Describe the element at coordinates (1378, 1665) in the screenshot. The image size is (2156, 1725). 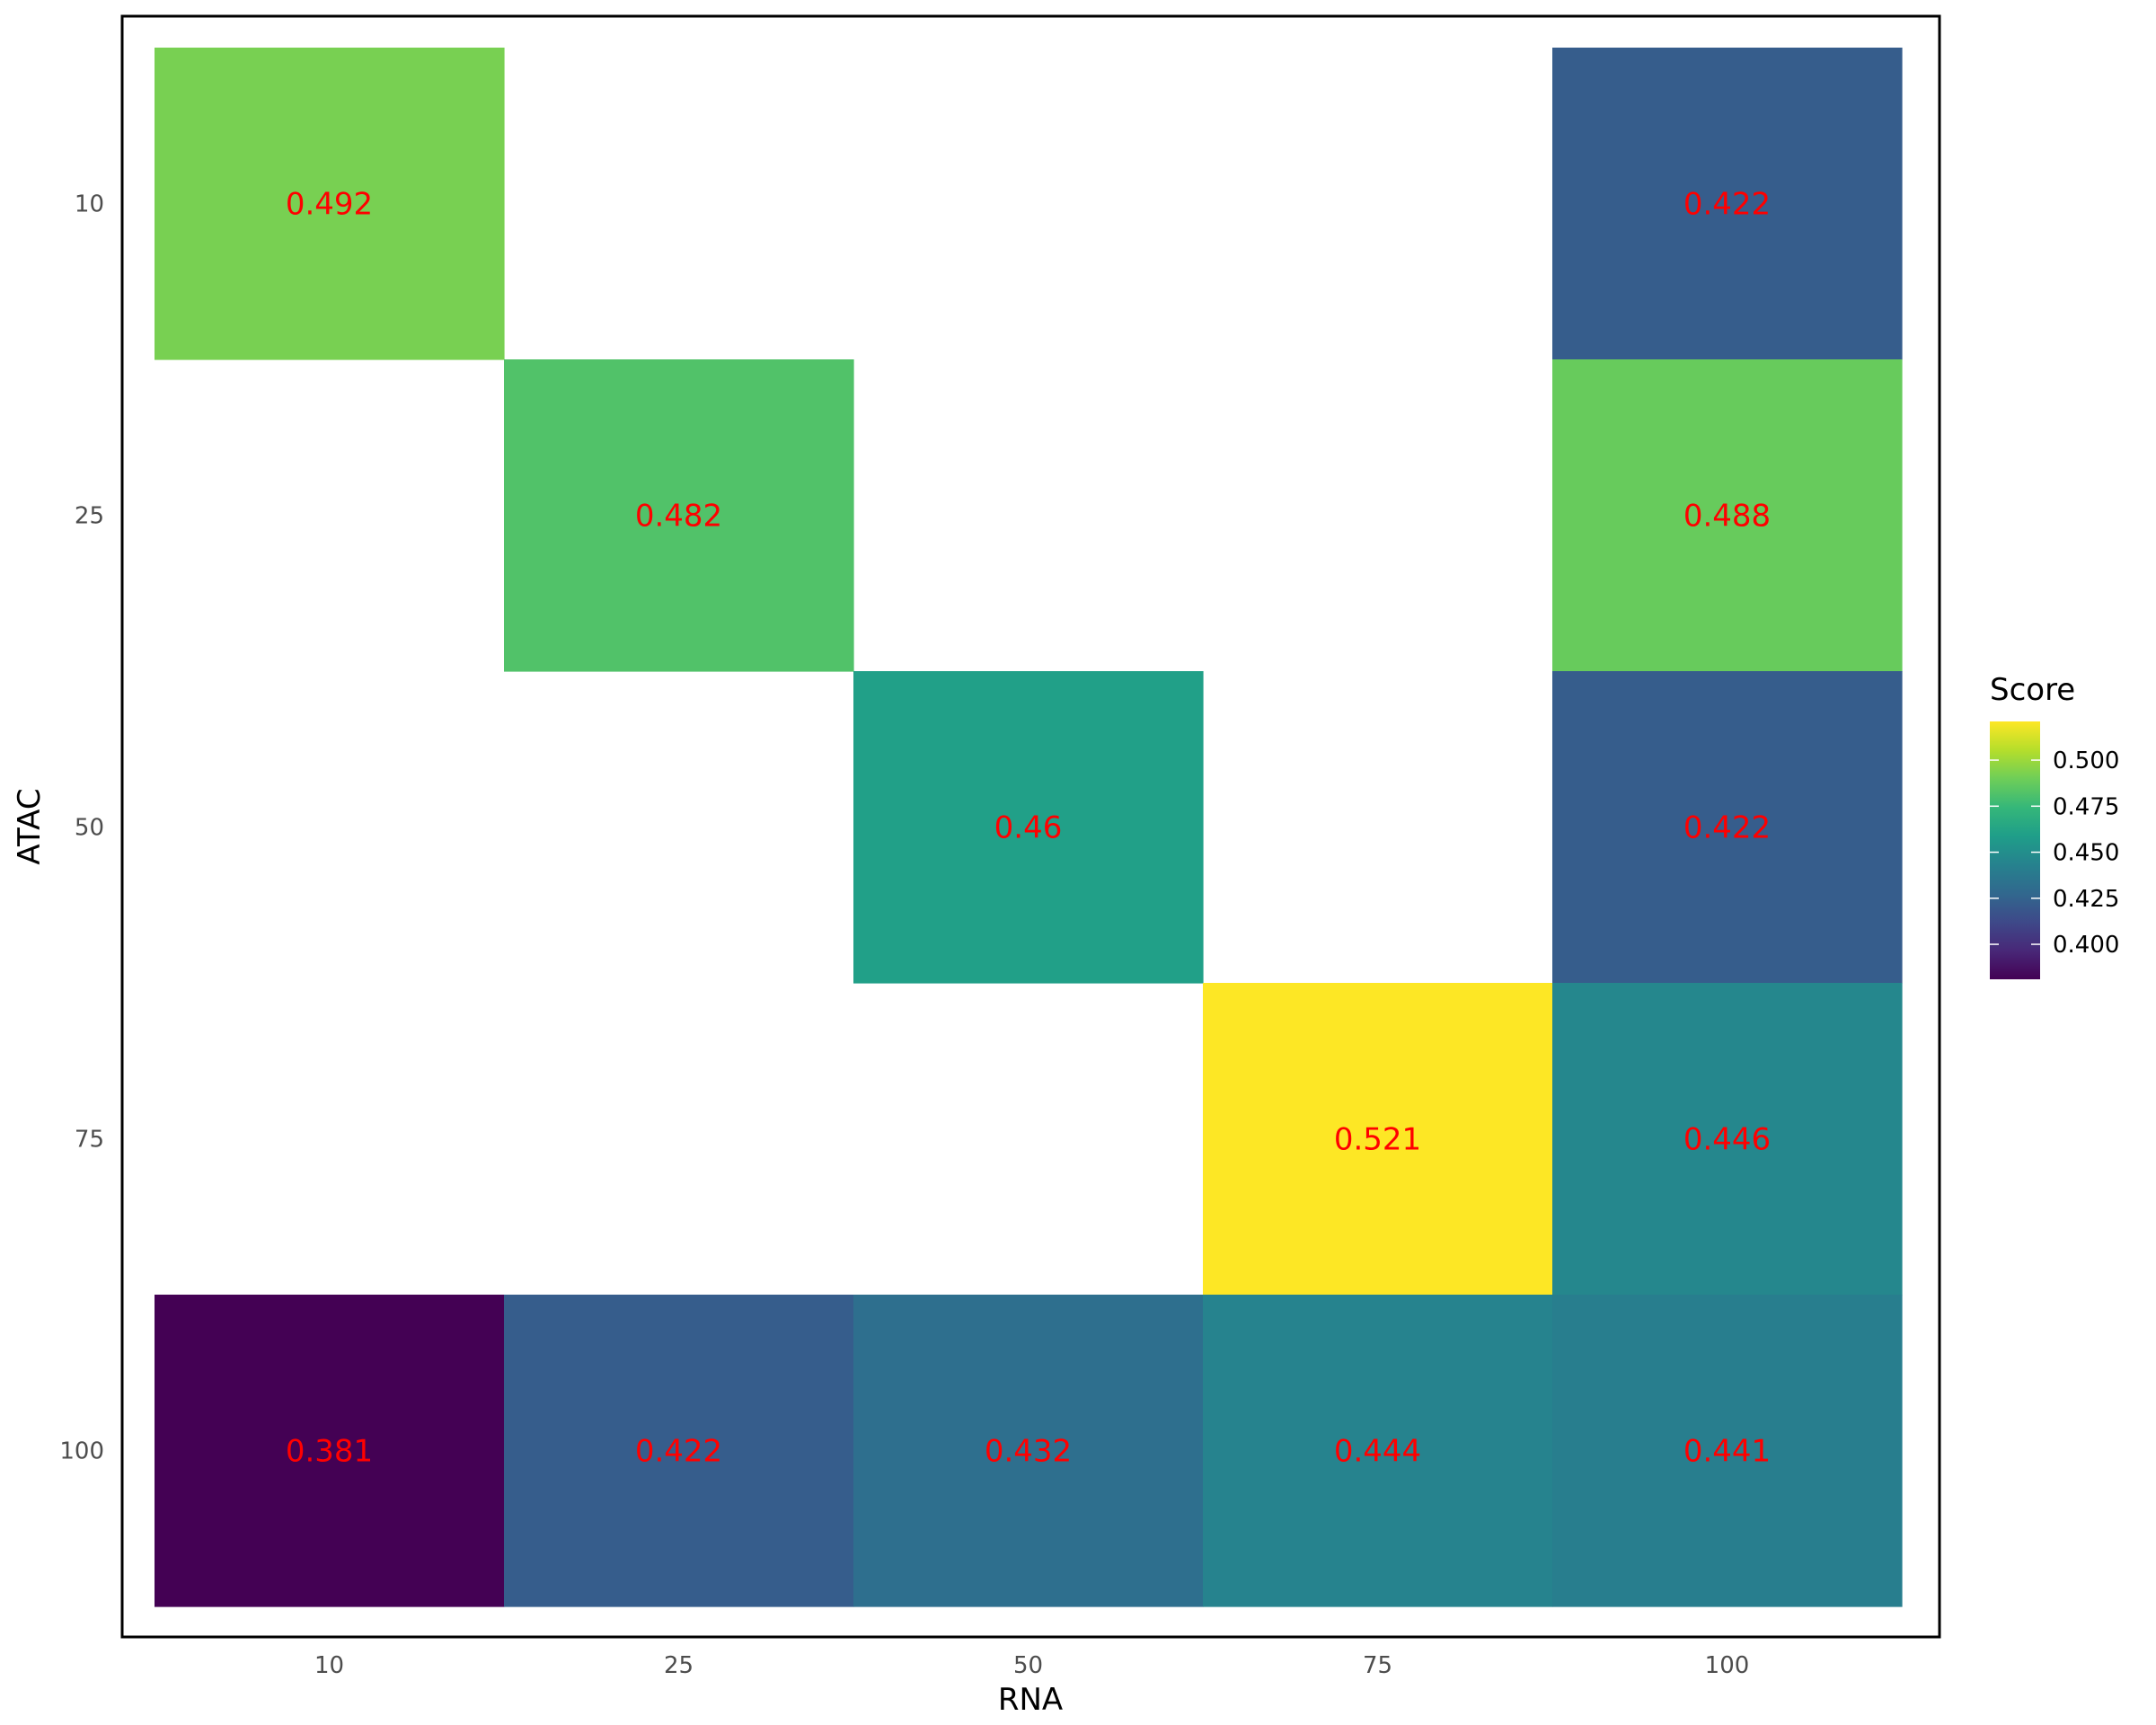
I see `x-tick-label: 75` at that location.